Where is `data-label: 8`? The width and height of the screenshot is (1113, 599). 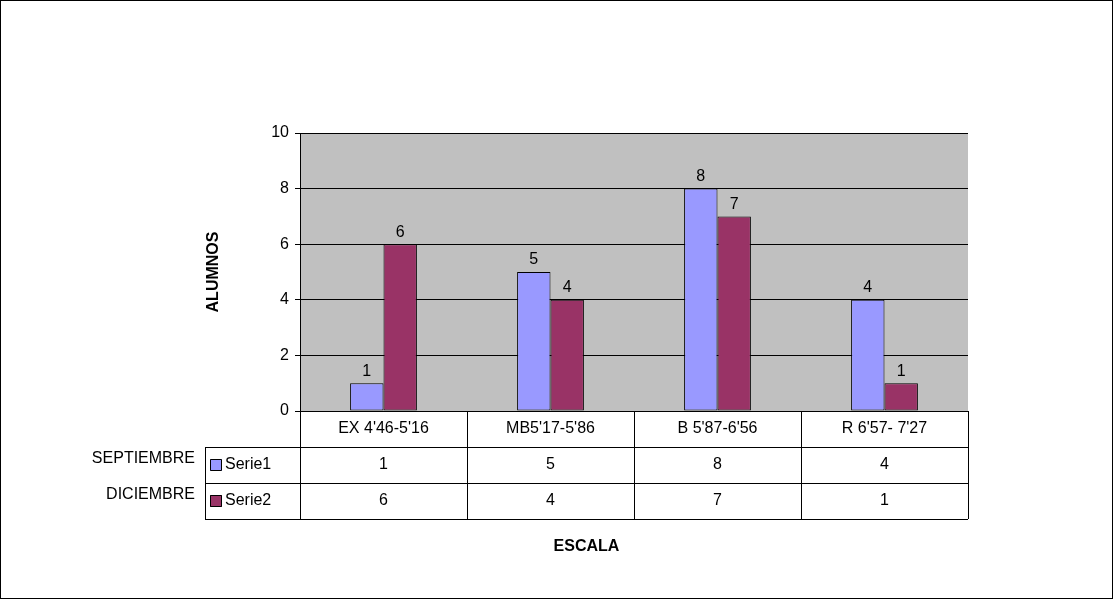
data-label: 8 is located at coordinates (718, 464).